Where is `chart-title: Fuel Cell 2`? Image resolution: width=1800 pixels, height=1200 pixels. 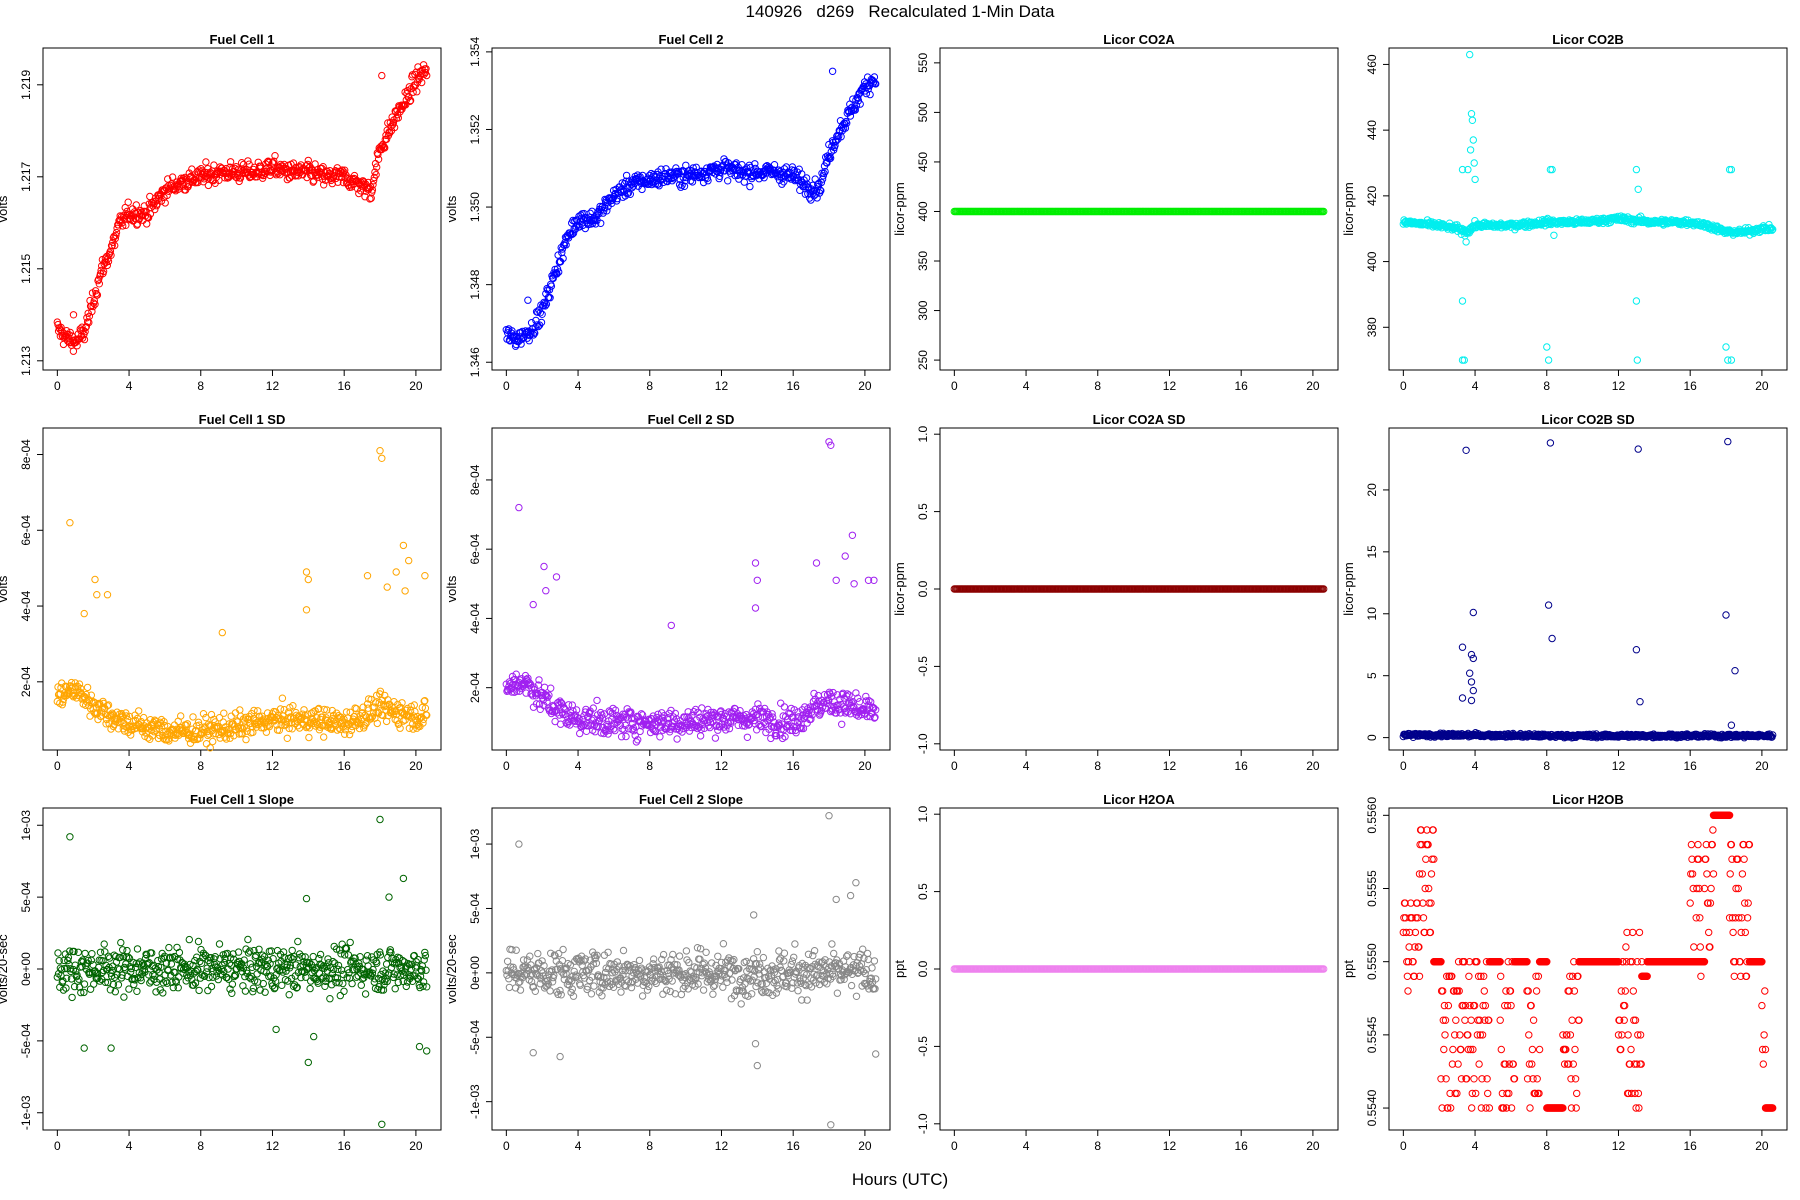 chart-title: Fuel Cell 2 is located at coordinates (690, 39).